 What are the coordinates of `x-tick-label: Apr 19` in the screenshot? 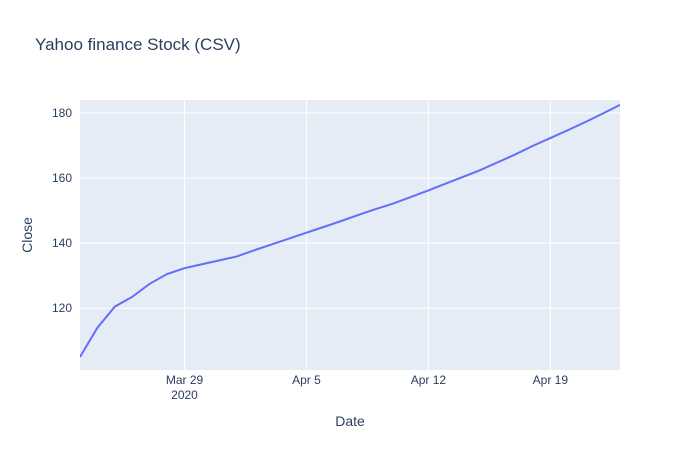 It's located at (551, 380).